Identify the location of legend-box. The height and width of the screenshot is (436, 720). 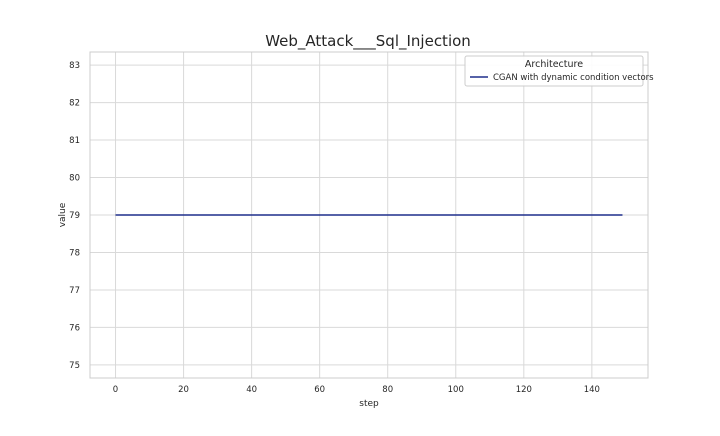
(554, 71).